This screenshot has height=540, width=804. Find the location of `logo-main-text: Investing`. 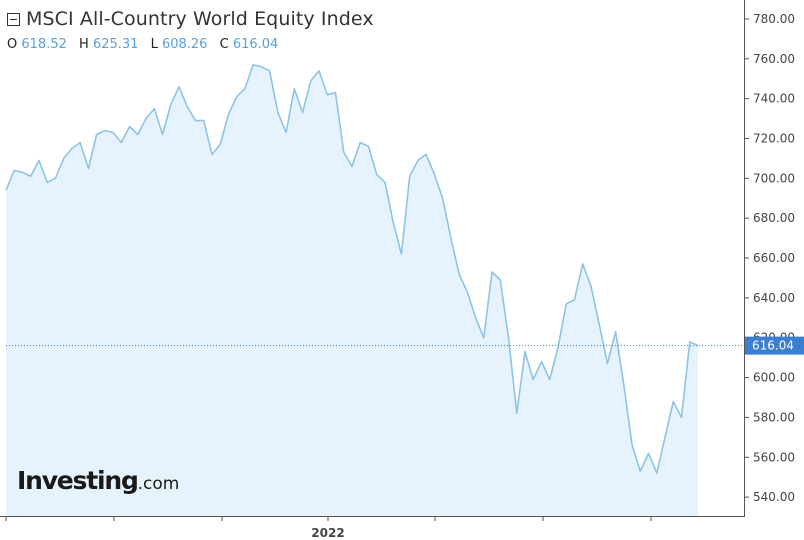

logo-main-text: Investing is located at coordinates (78, 480).